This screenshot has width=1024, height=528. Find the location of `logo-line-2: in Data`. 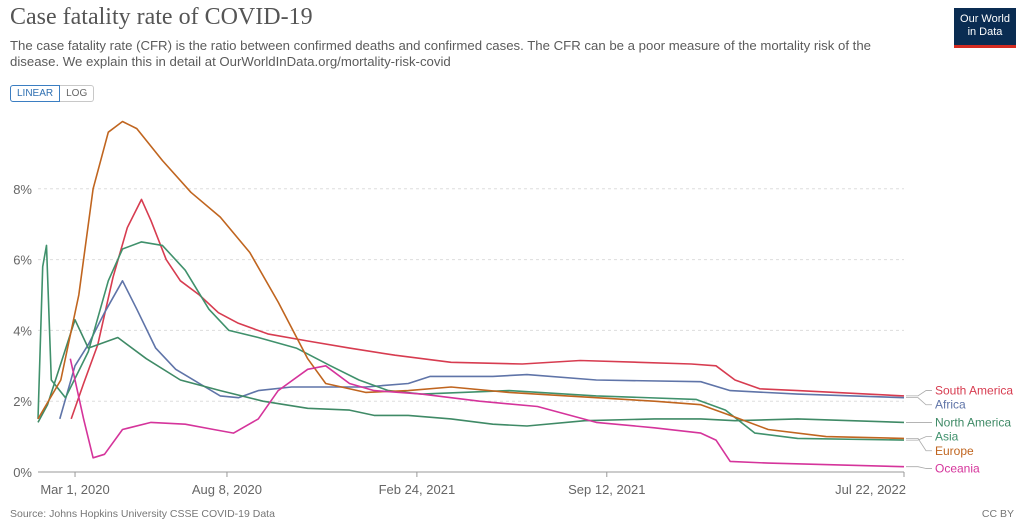

logo-line-2: in Data is located at coordinates (985, 32).